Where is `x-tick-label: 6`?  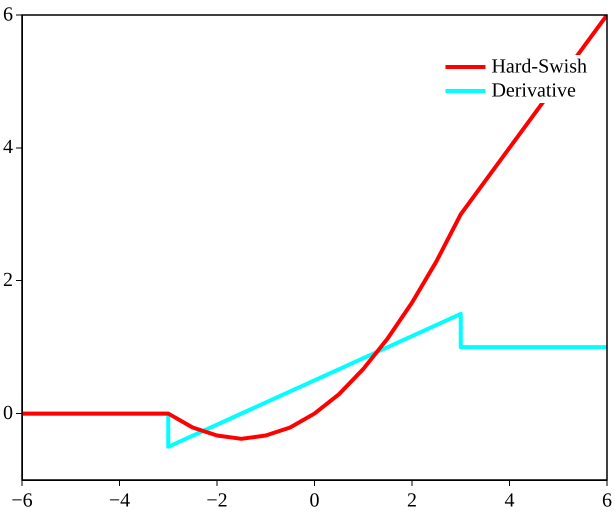 x-tick-label: 6 is located at coordinates (607, 500).